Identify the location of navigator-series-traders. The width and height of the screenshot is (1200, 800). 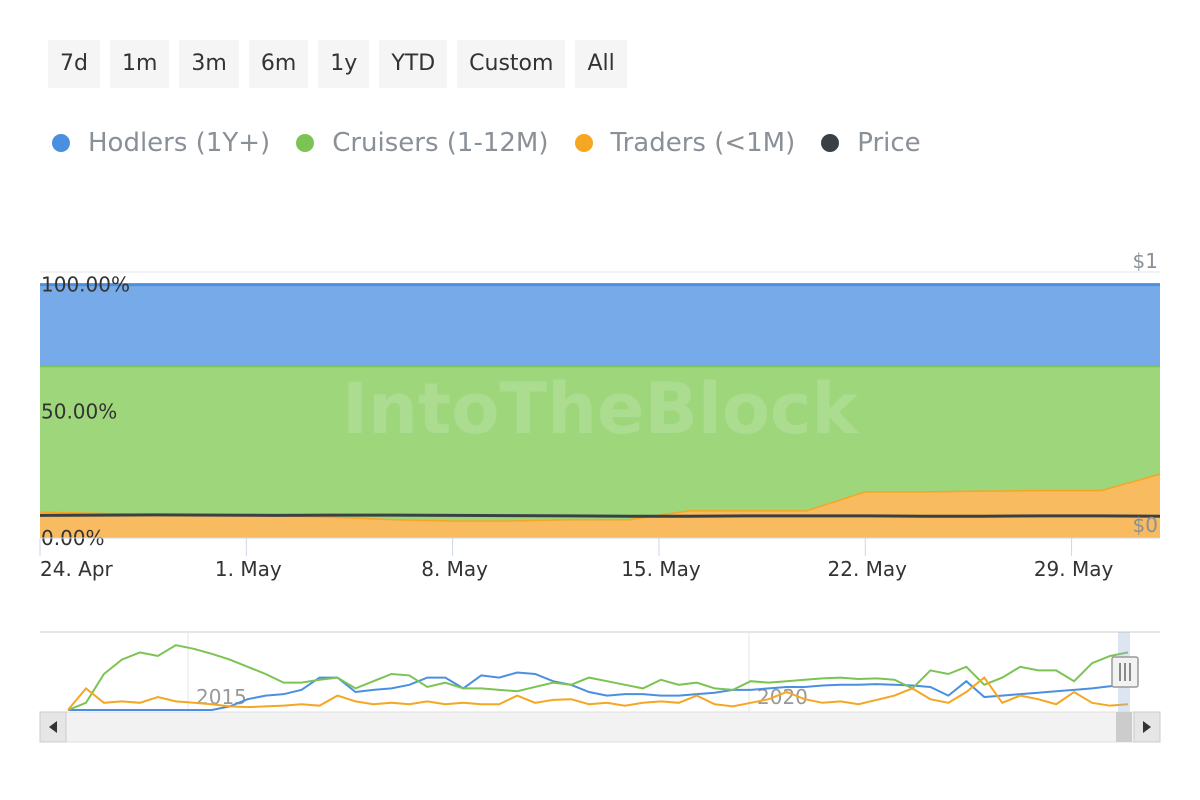
(598, 693).